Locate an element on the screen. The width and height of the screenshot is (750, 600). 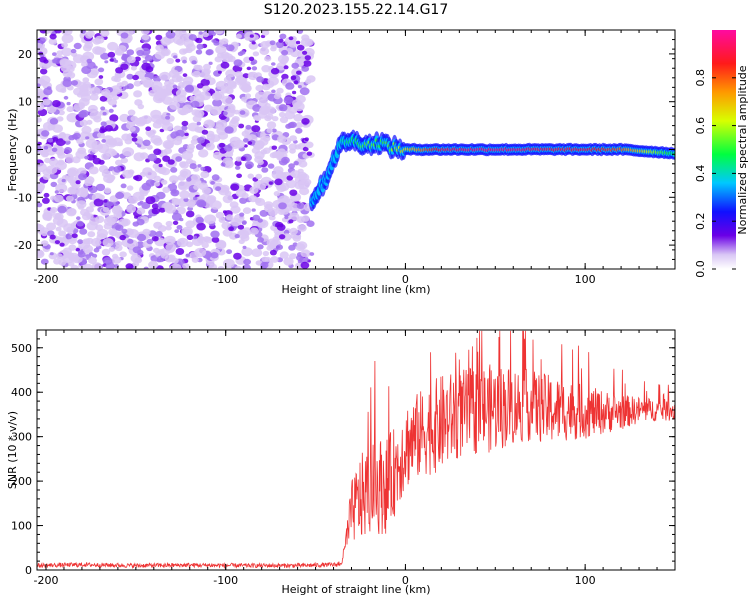
colorbar-tick-label: 0.6 is located at coordinates (700, 126).